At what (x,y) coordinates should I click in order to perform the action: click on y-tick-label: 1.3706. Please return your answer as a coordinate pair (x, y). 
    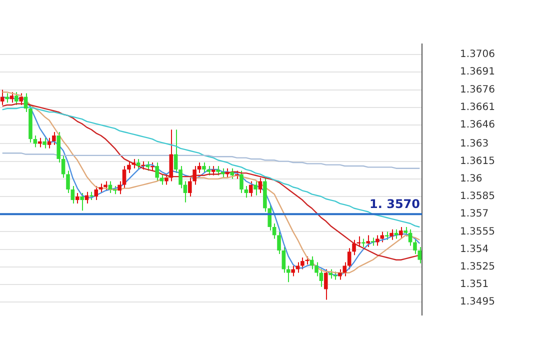
    Looking at the image, I should click on (478, 54).